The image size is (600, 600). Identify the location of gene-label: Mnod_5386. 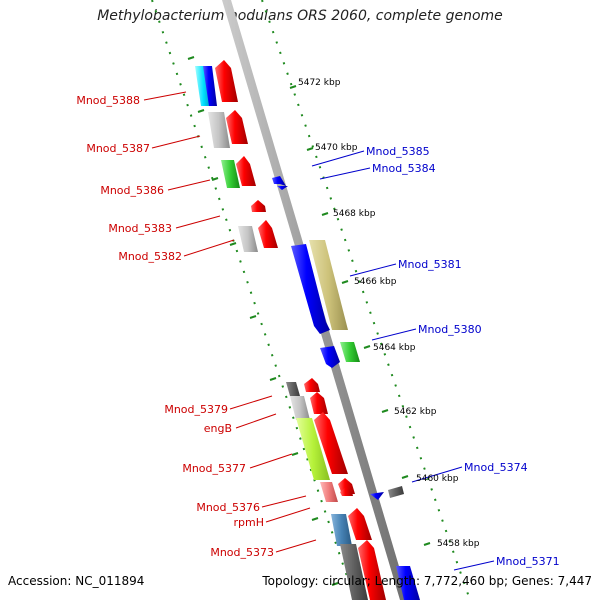
(132, 190).